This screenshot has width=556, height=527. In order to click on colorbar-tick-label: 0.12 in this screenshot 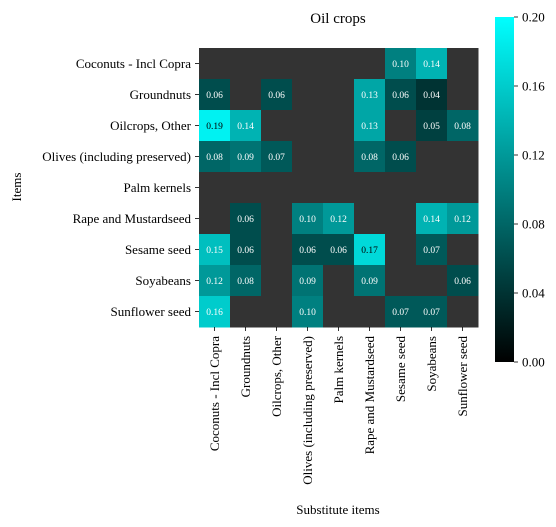, I will do `click(533, 155)`.